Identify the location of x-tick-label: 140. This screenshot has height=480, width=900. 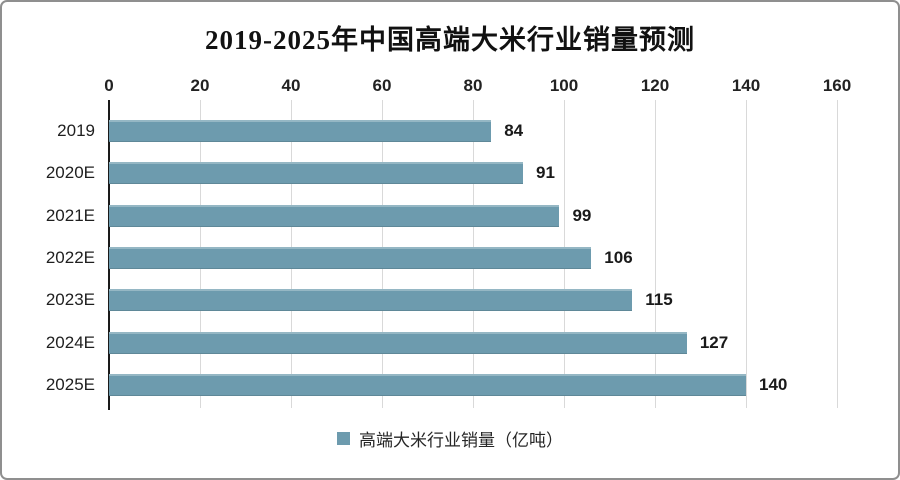
(746, 85).